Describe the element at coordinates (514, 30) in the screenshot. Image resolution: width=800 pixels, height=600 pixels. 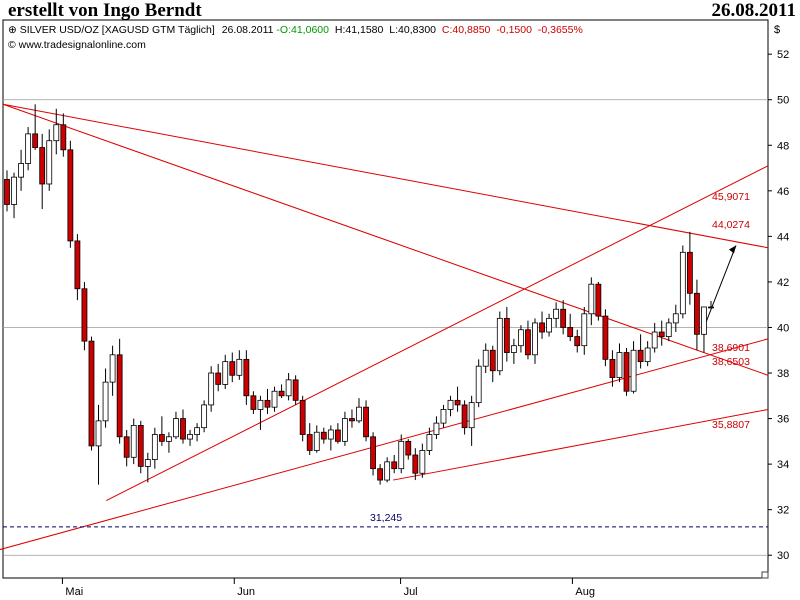
I see `change-value: -0,1500` at that location.